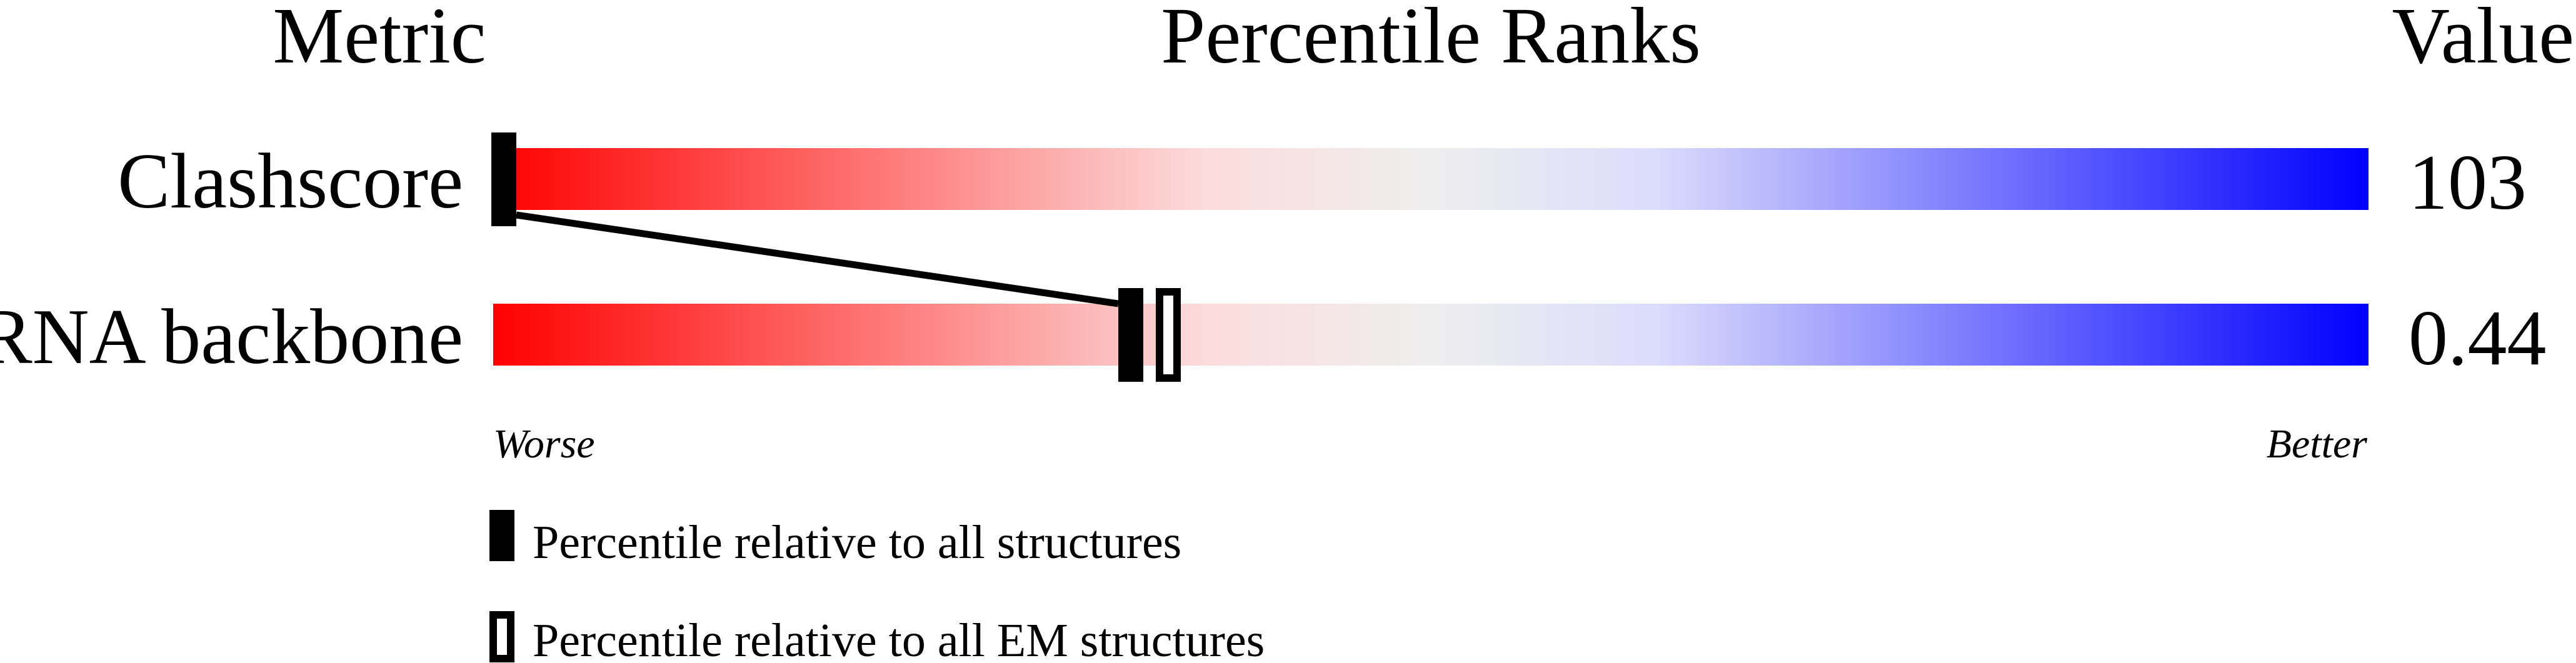 Image resolution: width=2576 pixels, height=663 pixels. Describe the element at coordinates (501, 636) in the screenshot. I see `legend-open-marker` at that location.